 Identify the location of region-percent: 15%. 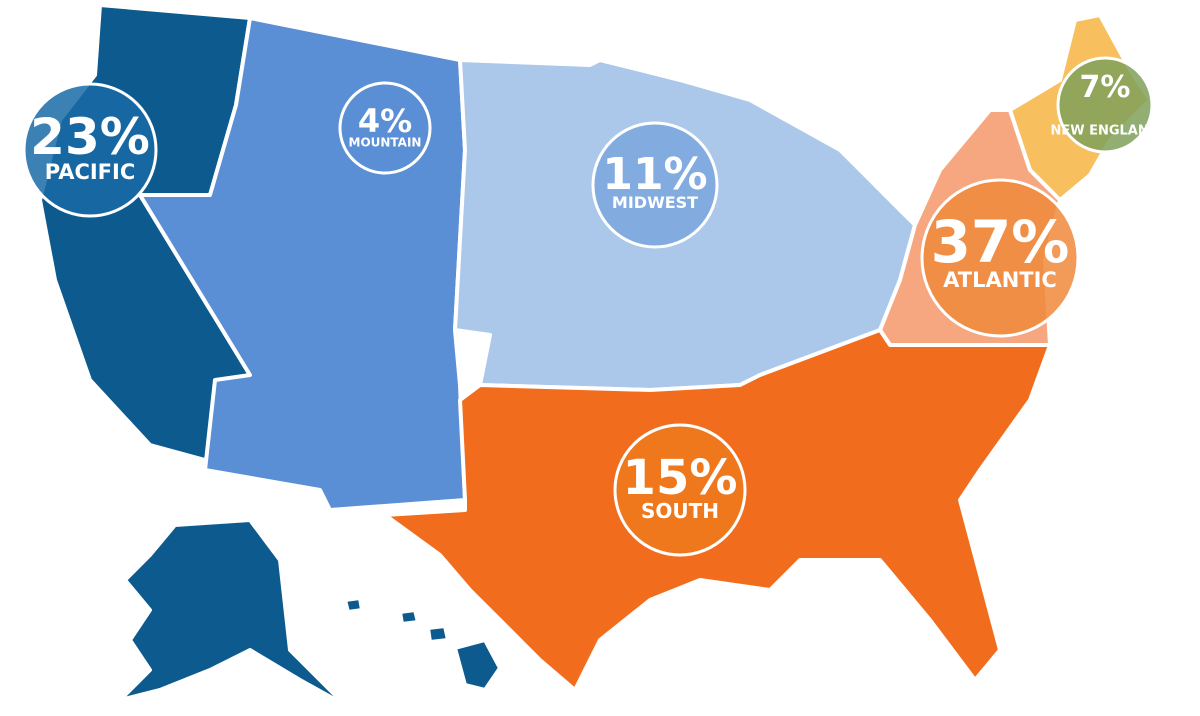
(680, 478).